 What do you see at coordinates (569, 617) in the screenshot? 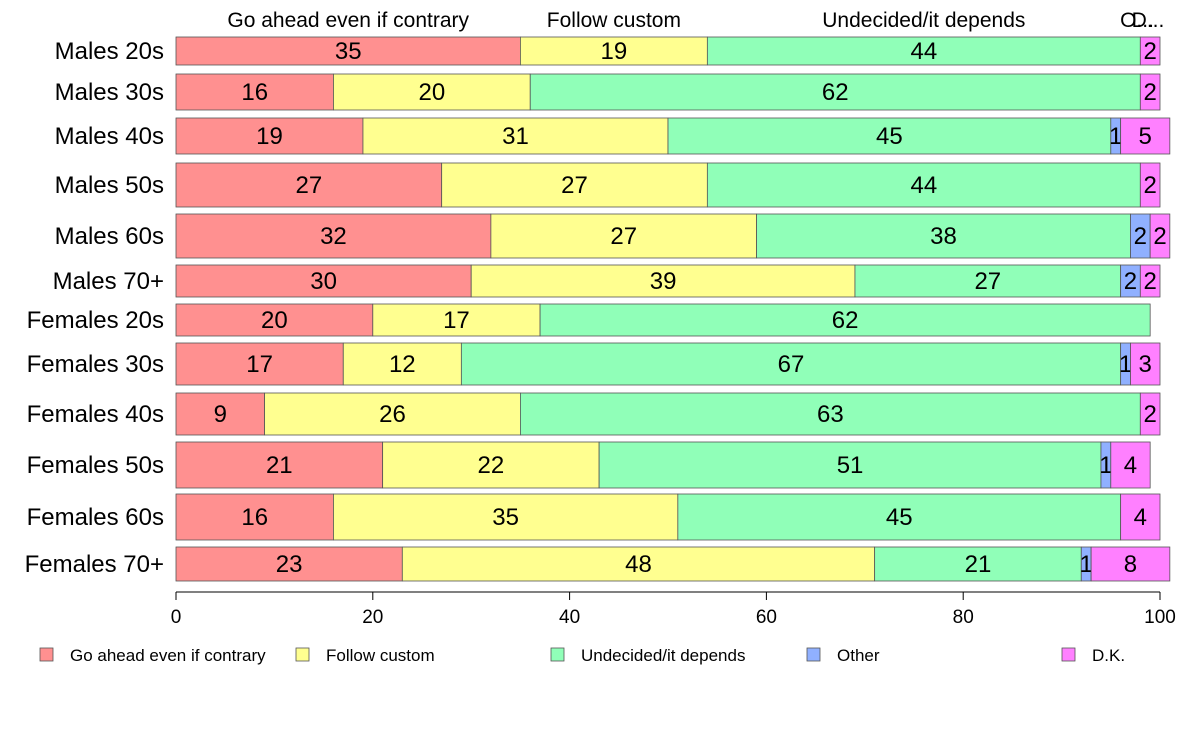
I see `x-tick-label: 40` at bounding box center [569, 617].